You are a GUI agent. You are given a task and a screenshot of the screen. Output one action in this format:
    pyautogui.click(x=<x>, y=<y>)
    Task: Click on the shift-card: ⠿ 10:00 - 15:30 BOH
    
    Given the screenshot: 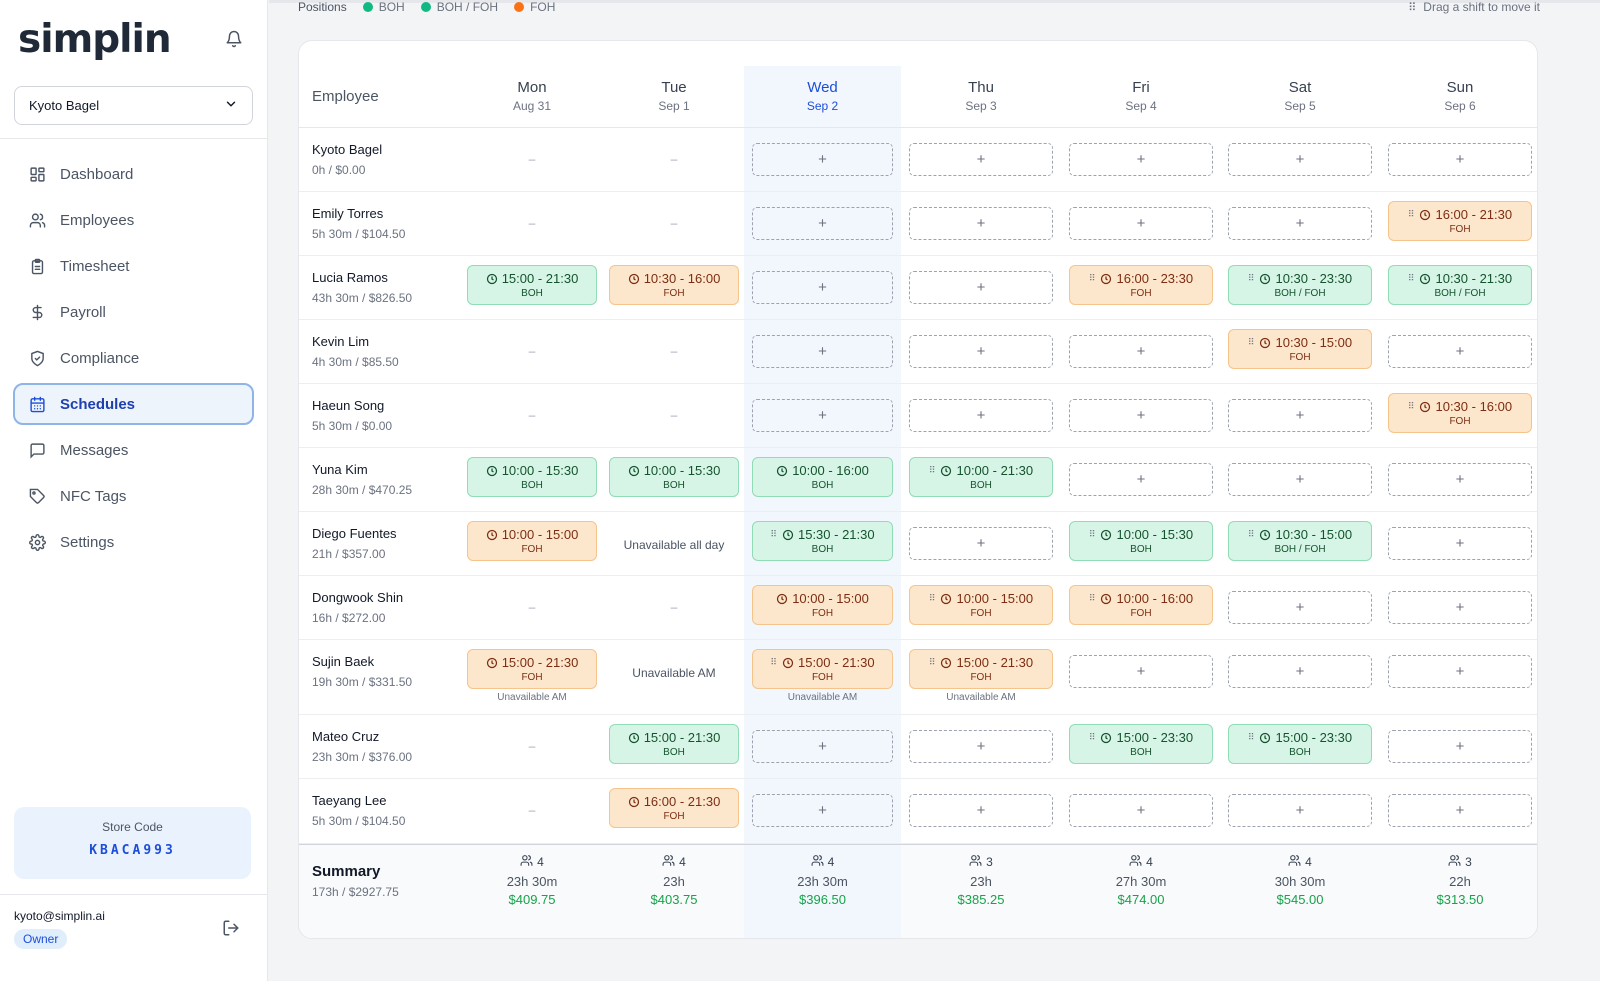 What is the action you would take?
    pyautogui.click(x=1141, y=541)
    